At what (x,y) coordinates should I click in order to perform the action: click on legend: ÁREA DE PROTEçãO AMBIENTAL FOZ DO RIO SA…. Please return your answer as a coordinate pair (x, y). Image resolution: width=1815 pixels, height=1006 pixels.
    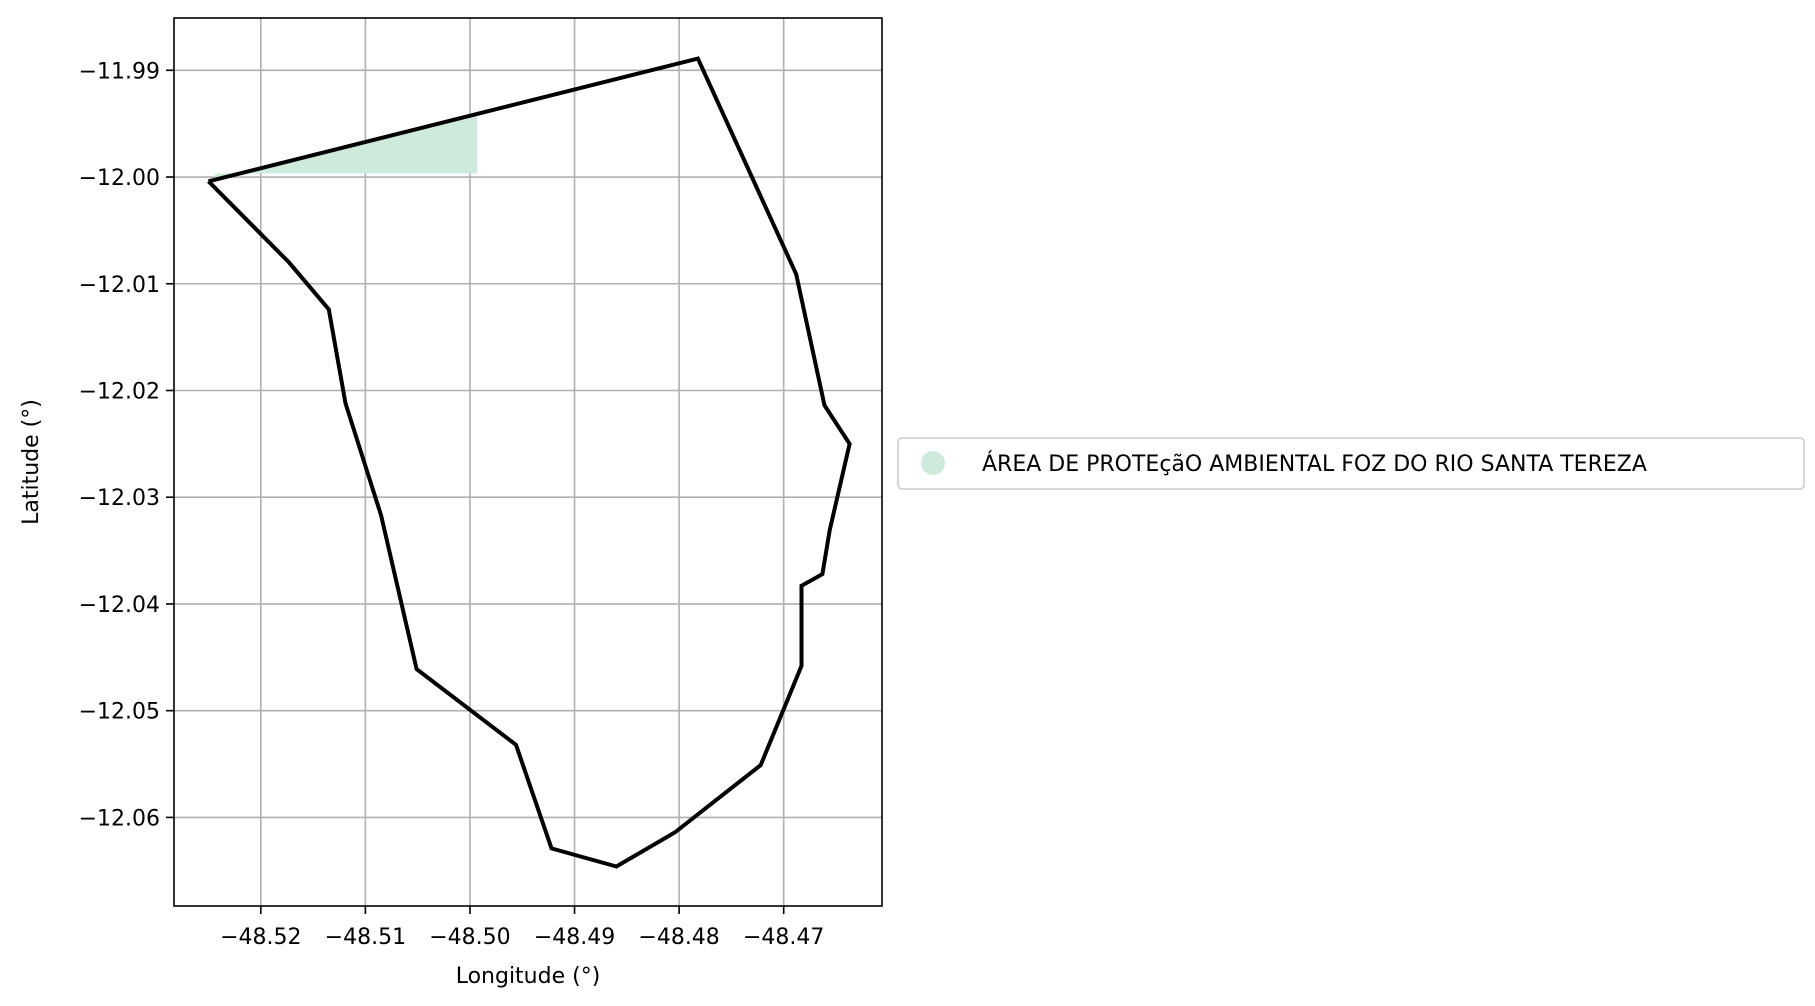
    Looking at the image, I should click on (1351, 463).